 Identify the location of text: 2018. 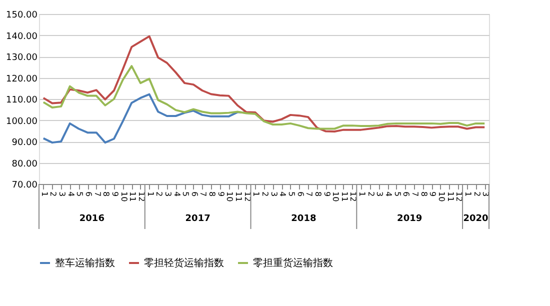
(303, 219).